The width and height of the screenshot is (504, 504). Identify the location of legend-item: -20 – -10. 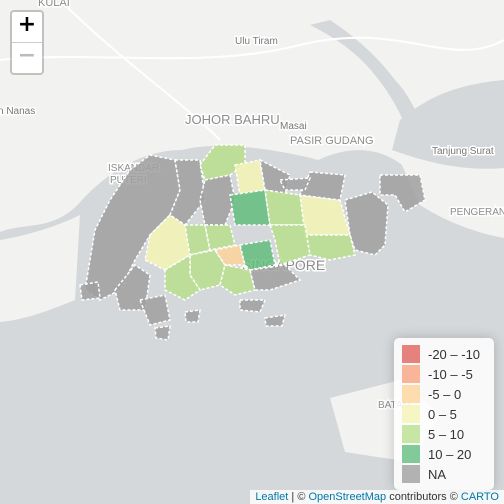
(444, 354).